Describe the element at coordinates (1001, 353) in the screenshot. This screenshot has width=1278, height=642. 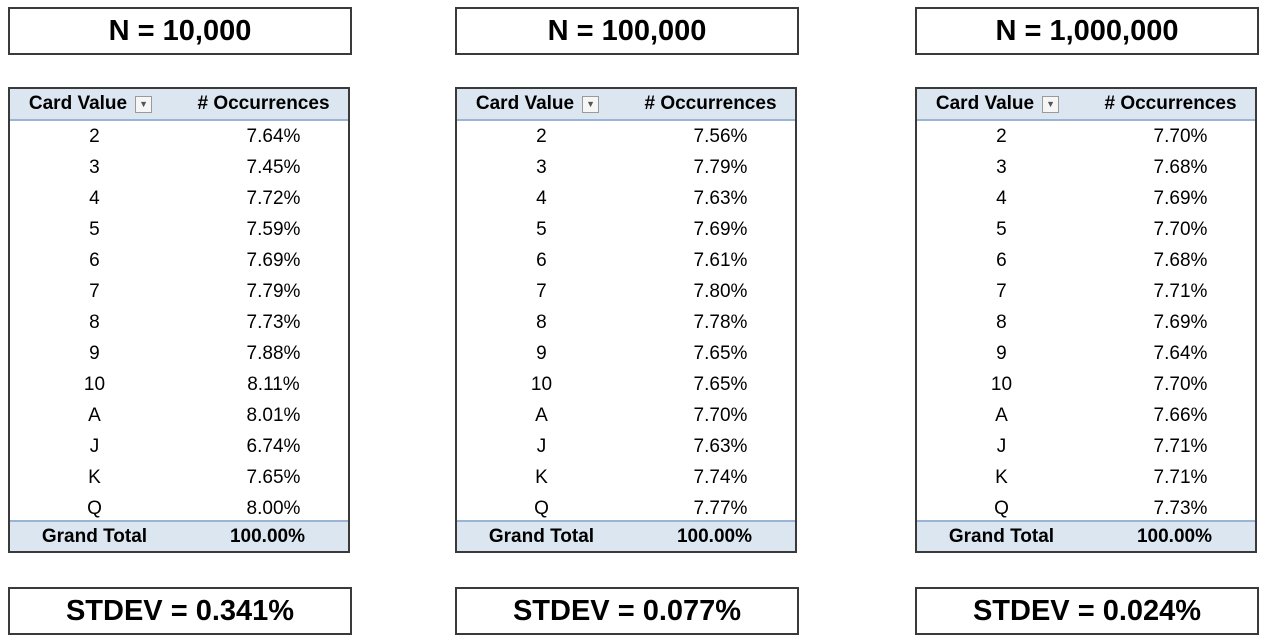
I see `card-value-cell: 9` at that location.